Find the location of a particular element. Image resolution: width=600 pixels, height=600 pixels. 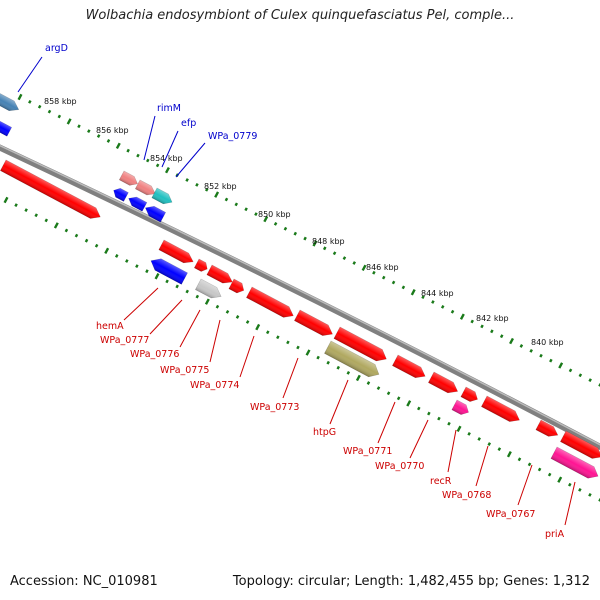

scale-label: 850 kbp is located at coordinates (274, 214).